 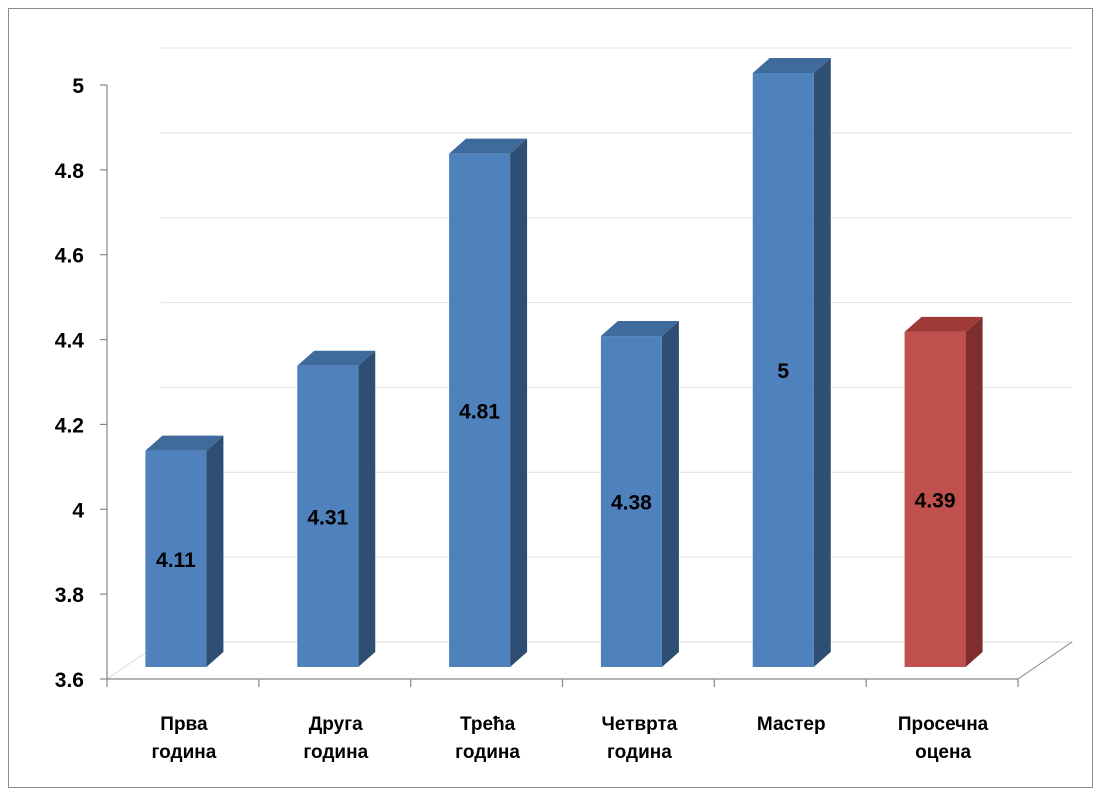 I want to click on y-tick-label: 4.2, so click(x=69, y=425).